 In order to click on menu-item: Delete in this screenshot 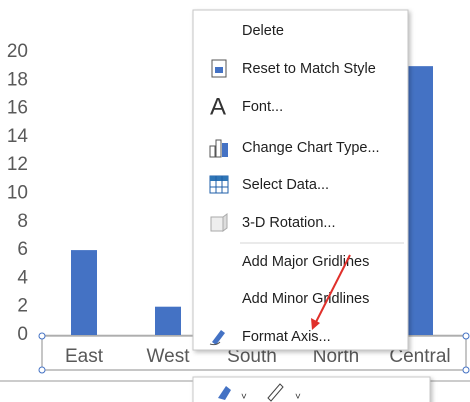, I will do `click(263, 31)`.